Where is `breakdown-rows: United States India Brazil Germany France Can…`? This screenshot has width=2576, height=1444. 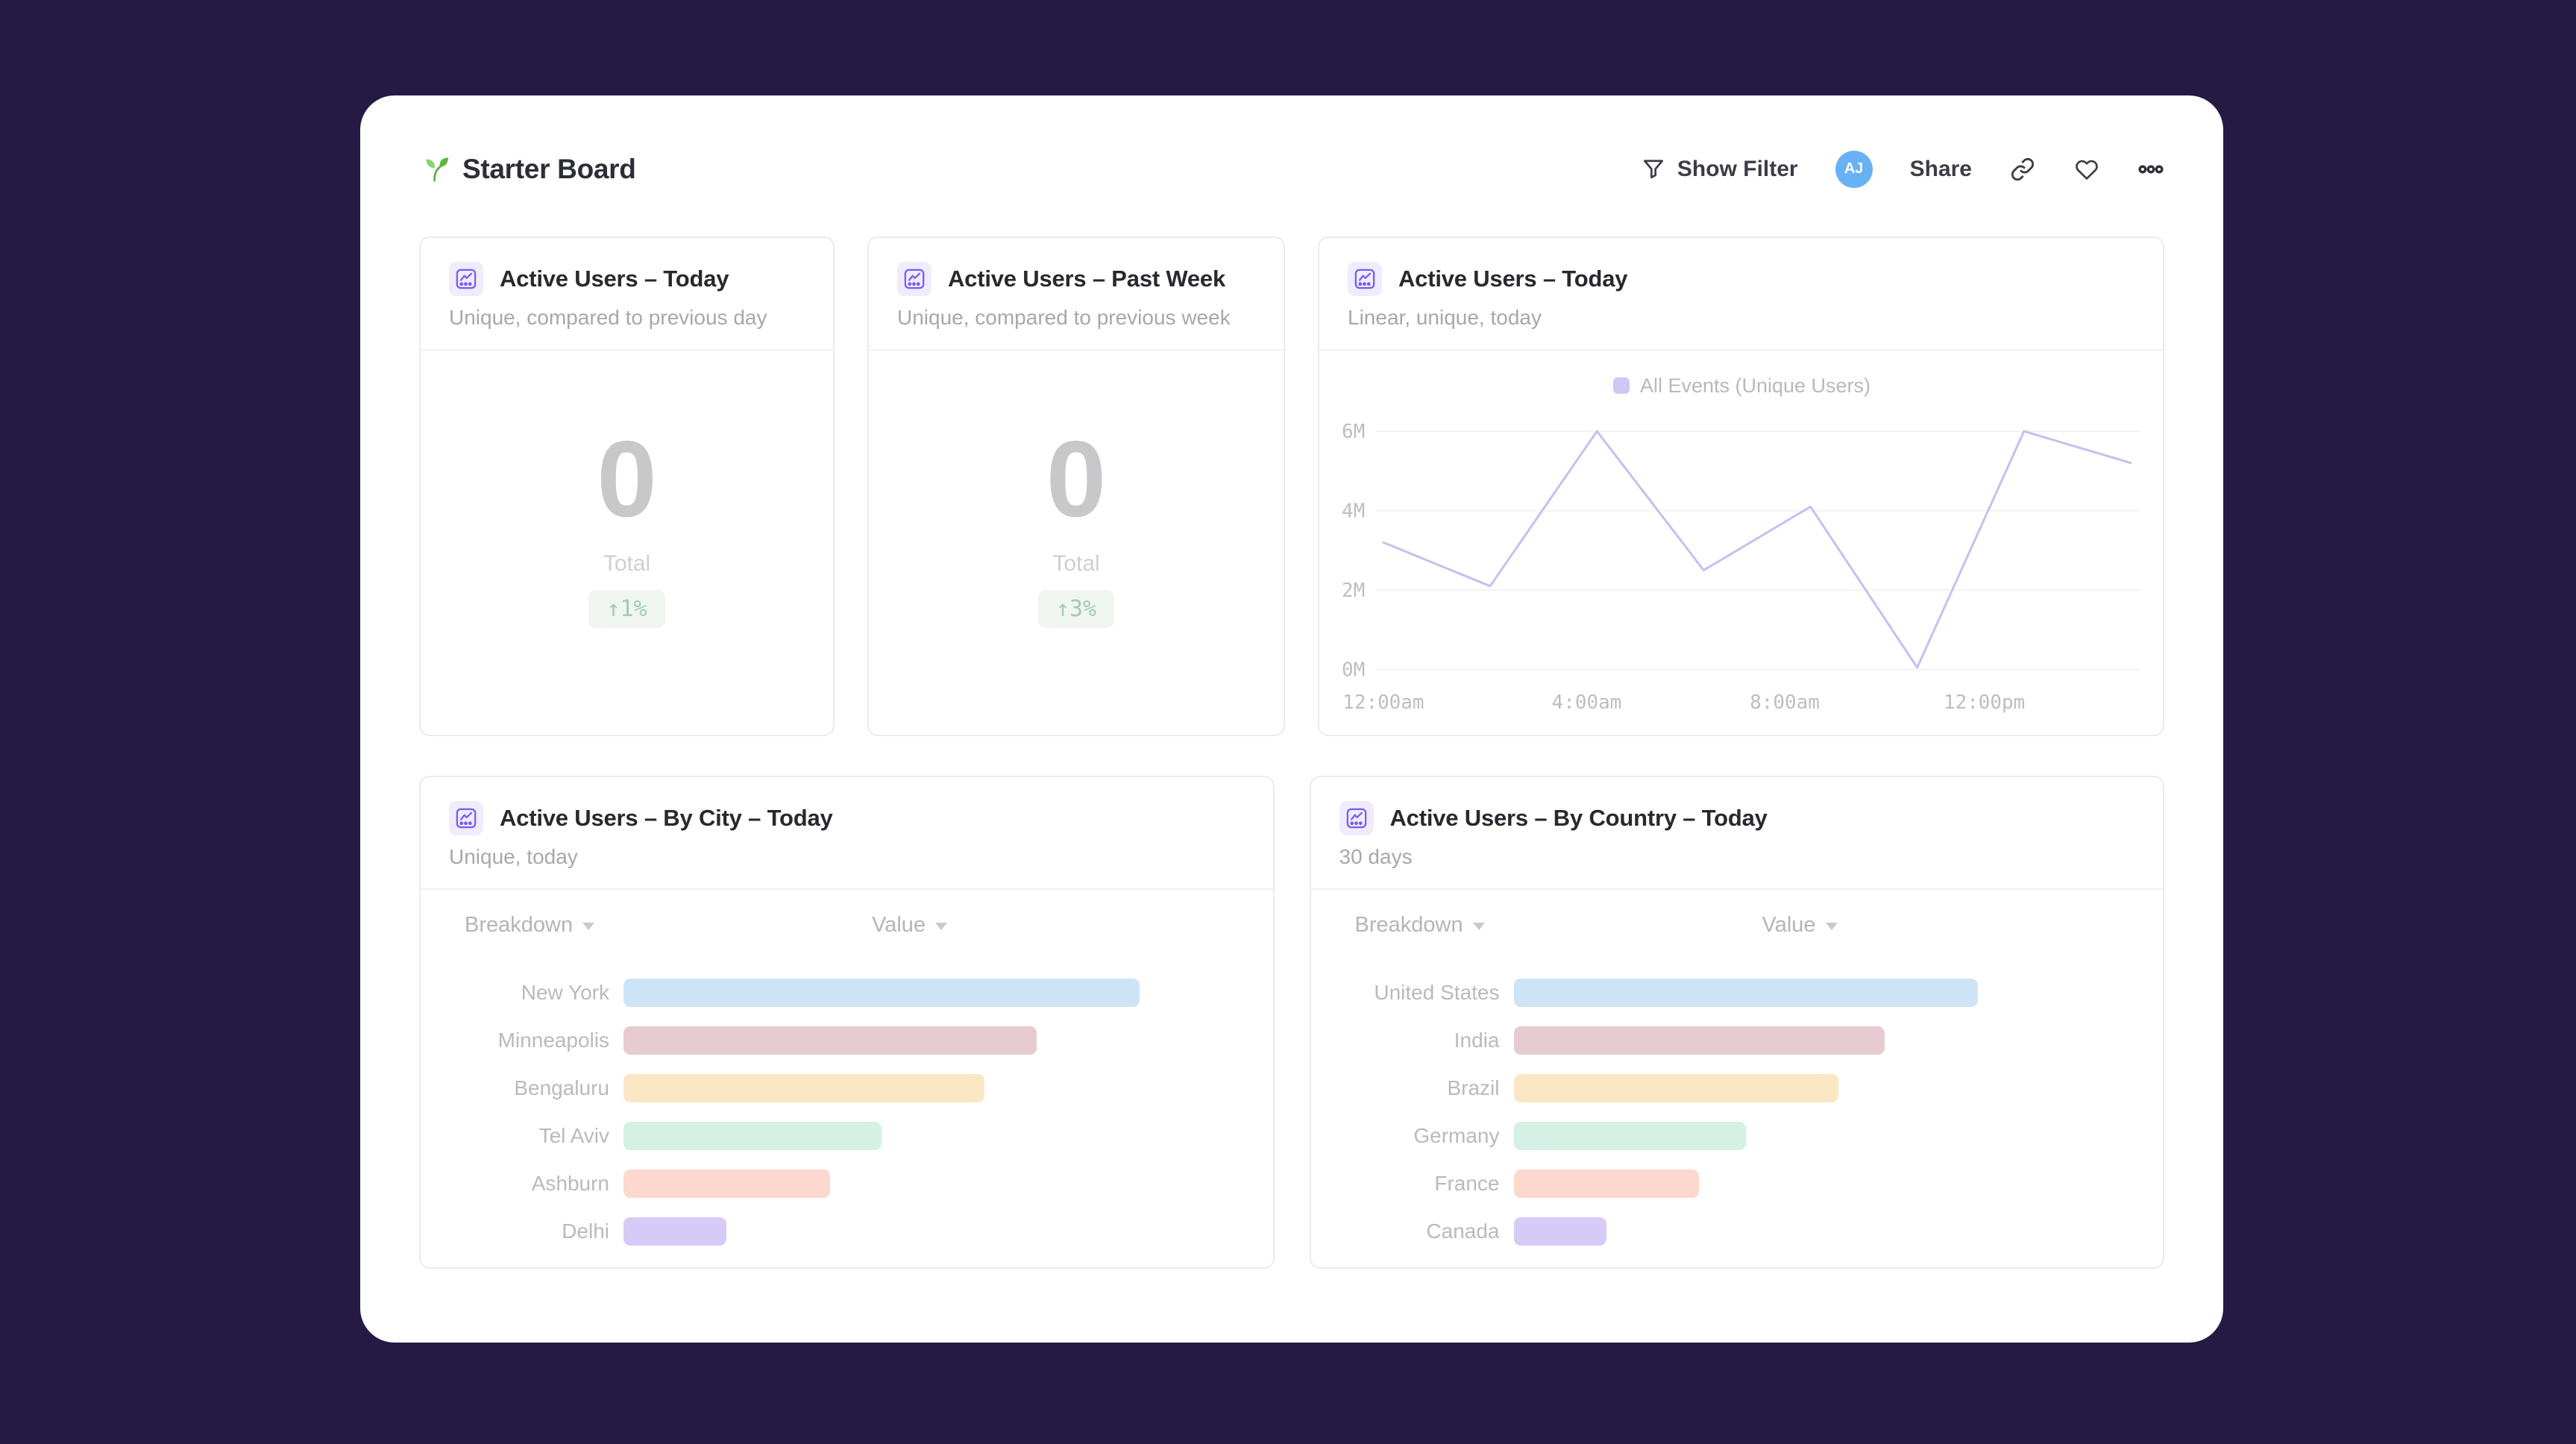
breakdown-rows: United States India Brazil Germany France Can… is located at coordinates (1737, 1112).